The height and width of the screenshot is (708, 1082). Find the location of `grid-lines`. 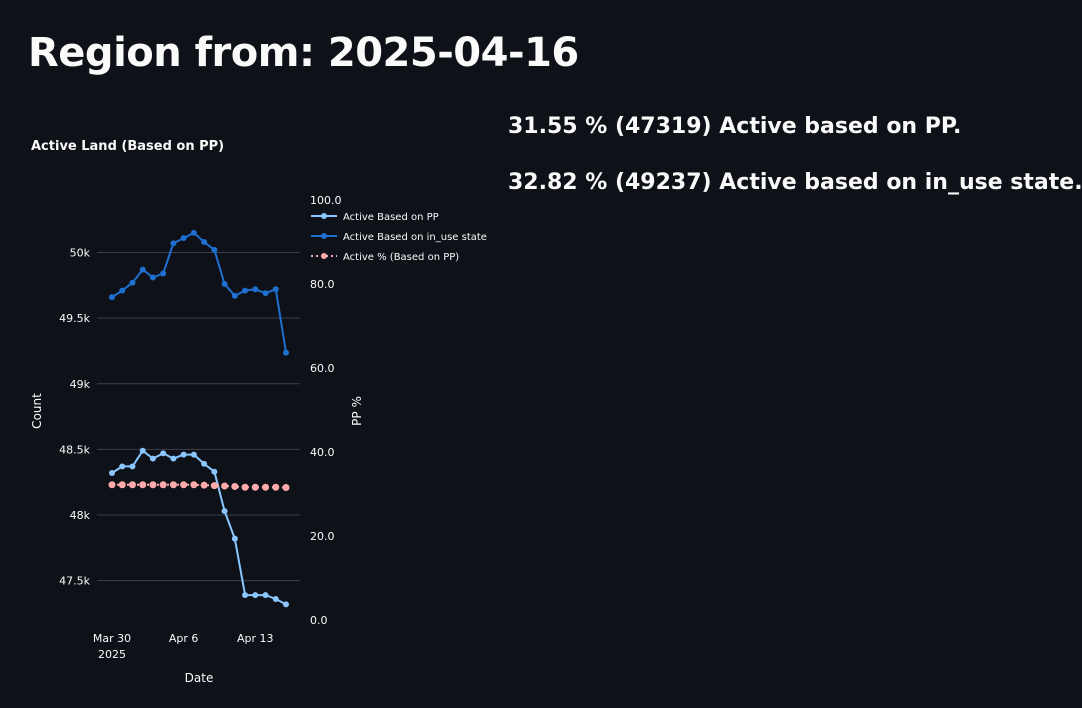

grid-lines is located at coordinates (198, 417).